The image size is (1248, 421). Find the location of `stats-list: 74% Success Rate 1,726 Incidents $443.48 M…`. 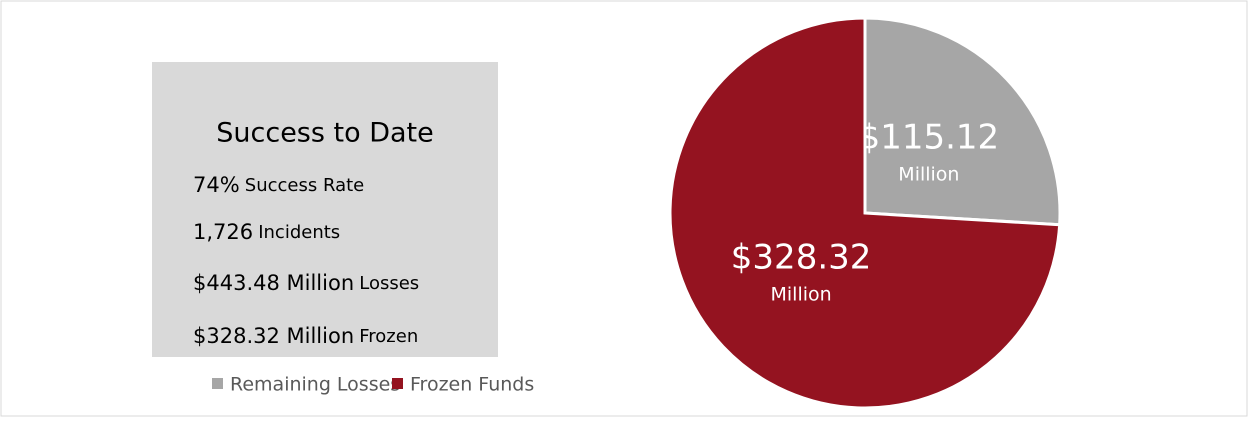

stats-list: 74% Success Rate 1,726 Incidents $443.48 M… is located at coordinates (306, 260).